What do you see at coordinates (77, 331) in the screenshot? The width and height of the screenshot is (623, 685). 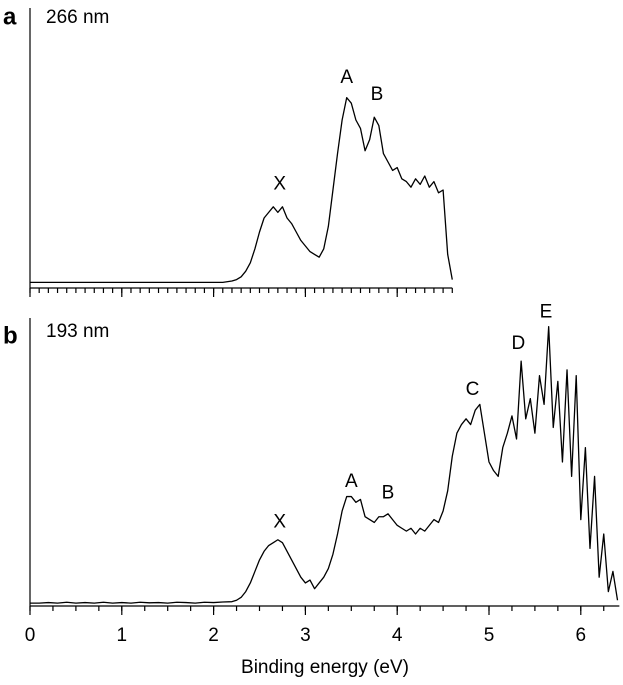 I see `panel-subtitle: 193 nm` at bounding box center [77, 331].